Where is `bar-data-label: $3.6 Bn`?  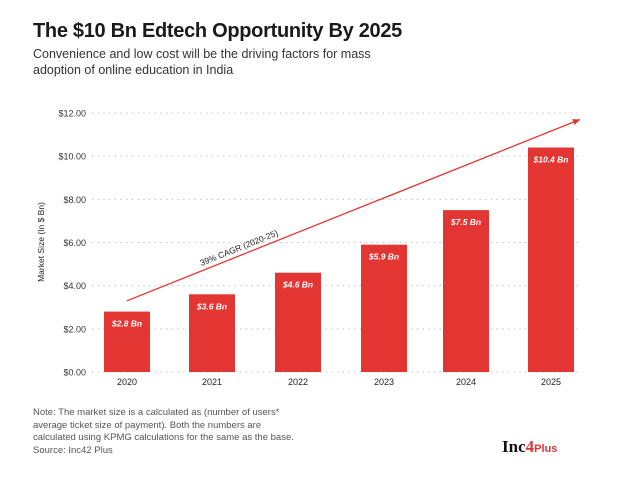 bar-data-label: $3.6 Bn is located at coordinates (211, 306).